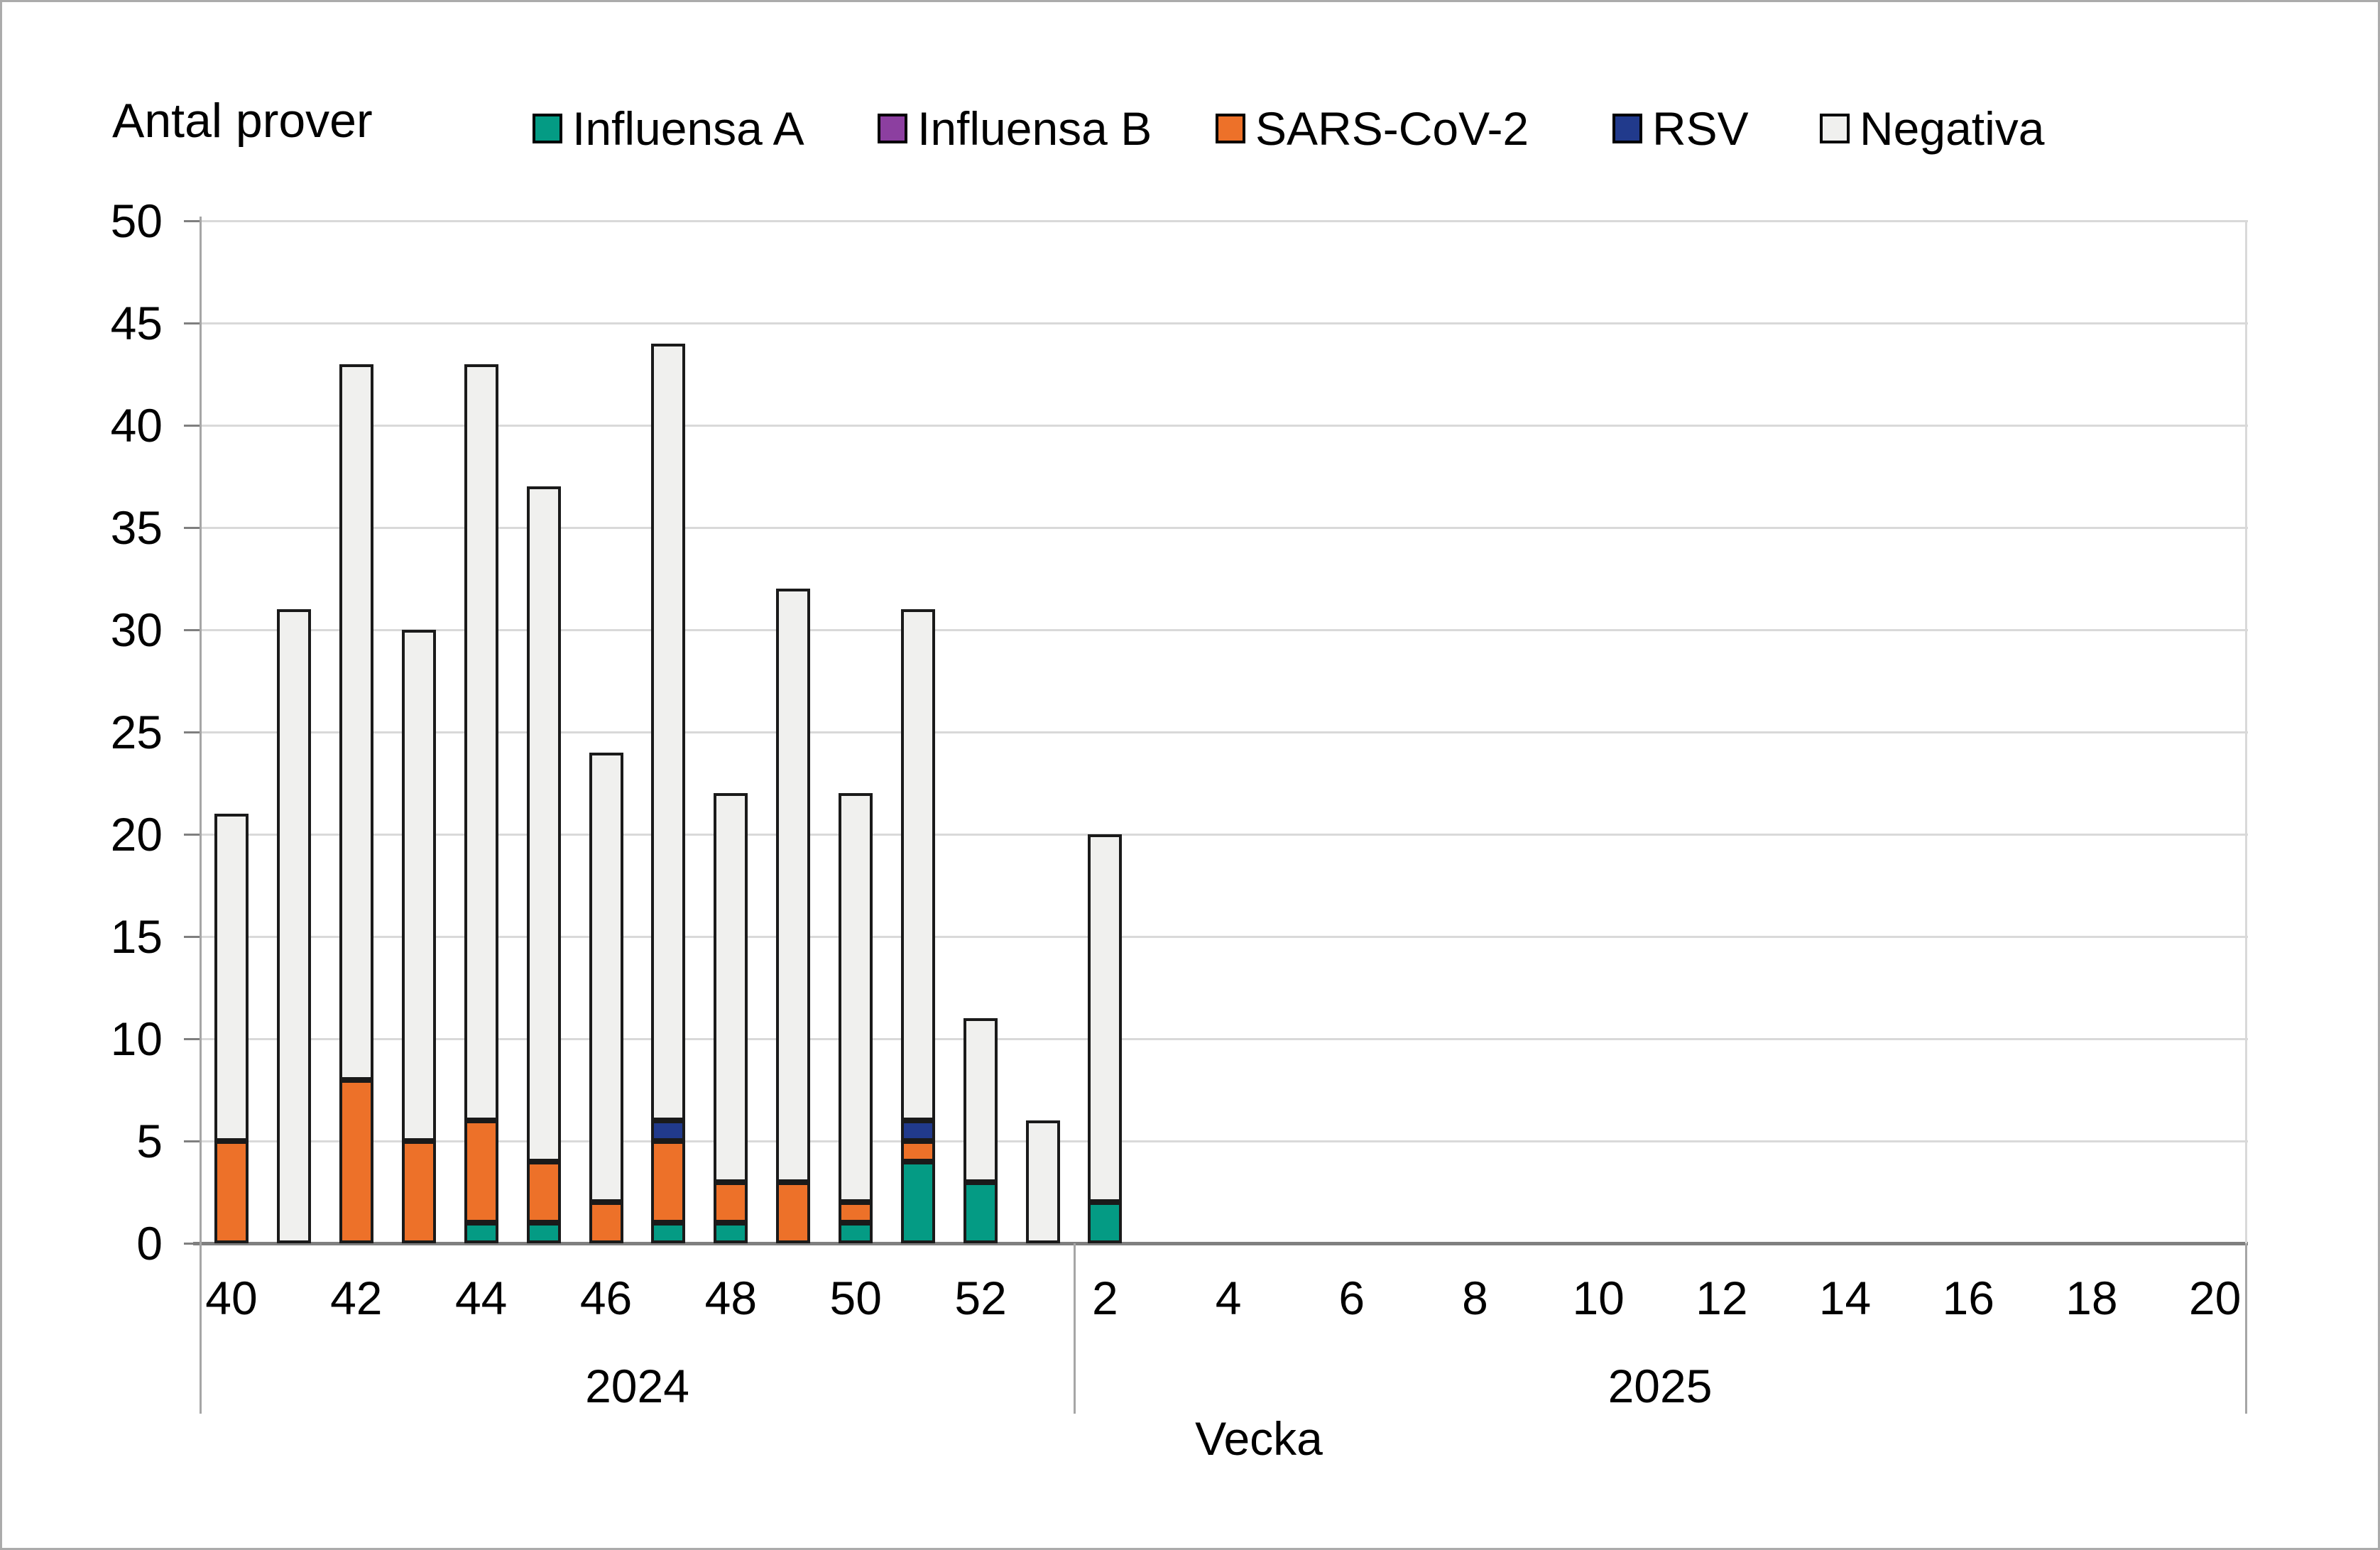  I want to click on week-label-2024-48: 48, so click(731, 1298).